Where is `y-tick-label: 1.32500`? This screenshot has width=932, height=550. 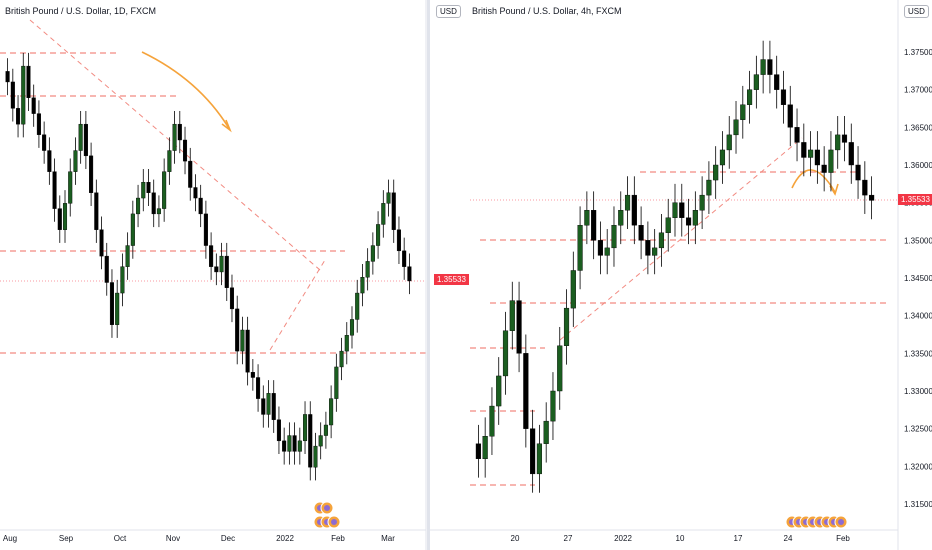
y-tick-label: 1.32500 is located at coordinates (918, 429).